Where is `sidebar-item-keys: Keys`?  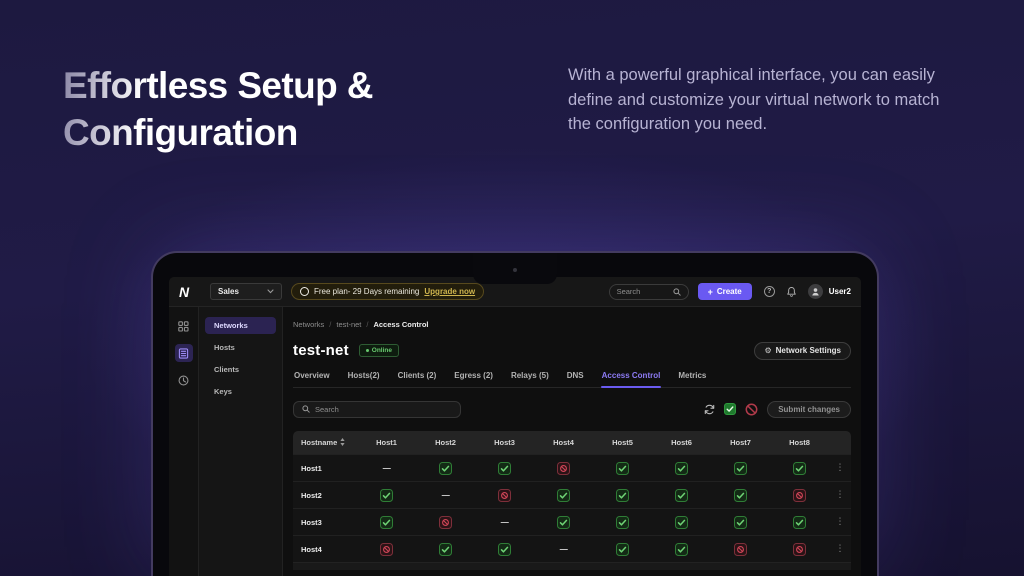
sidebar-item-keys: Keys is located at coordinates (223, 391).